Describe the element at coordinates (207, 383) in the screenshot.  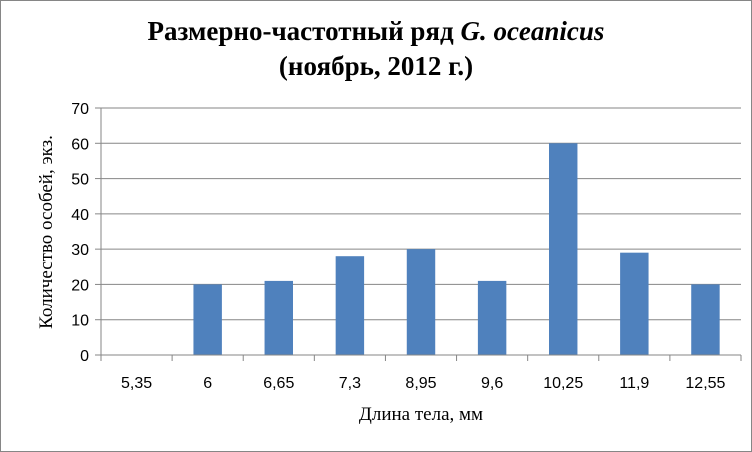
I see `x-tick-label: 6` at that location.